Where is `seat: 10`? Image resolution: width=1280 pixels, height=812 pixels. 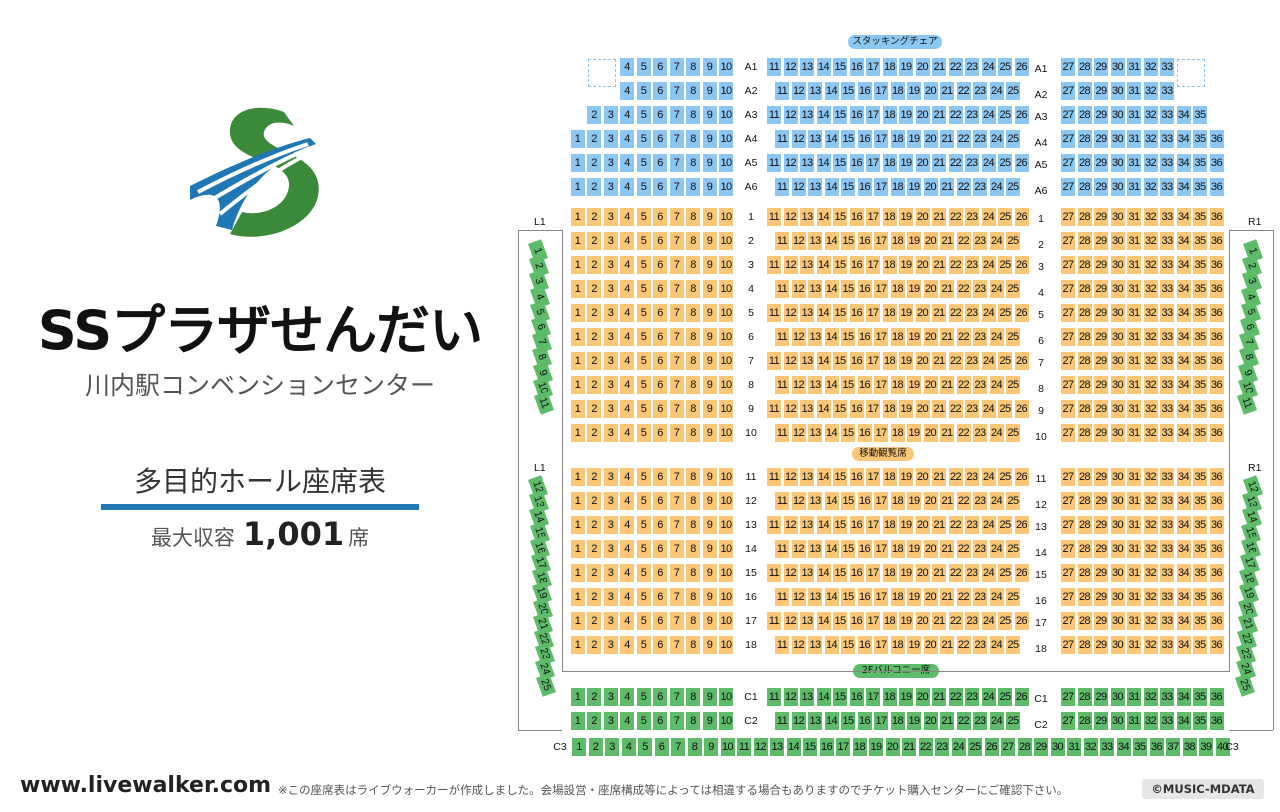
seat: 10 is located at coordinates (727, 747).